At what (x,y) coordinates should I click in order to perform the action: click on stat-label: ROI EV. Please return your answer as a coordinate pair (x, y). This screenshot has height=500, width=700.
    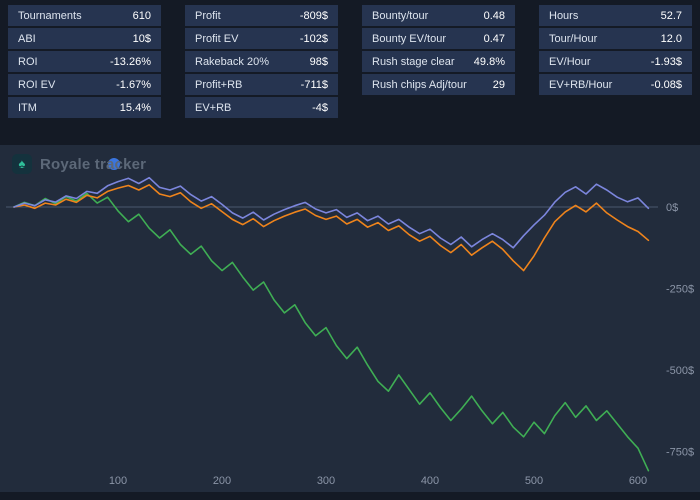
    Looking at the image, I should click on (37, 84).